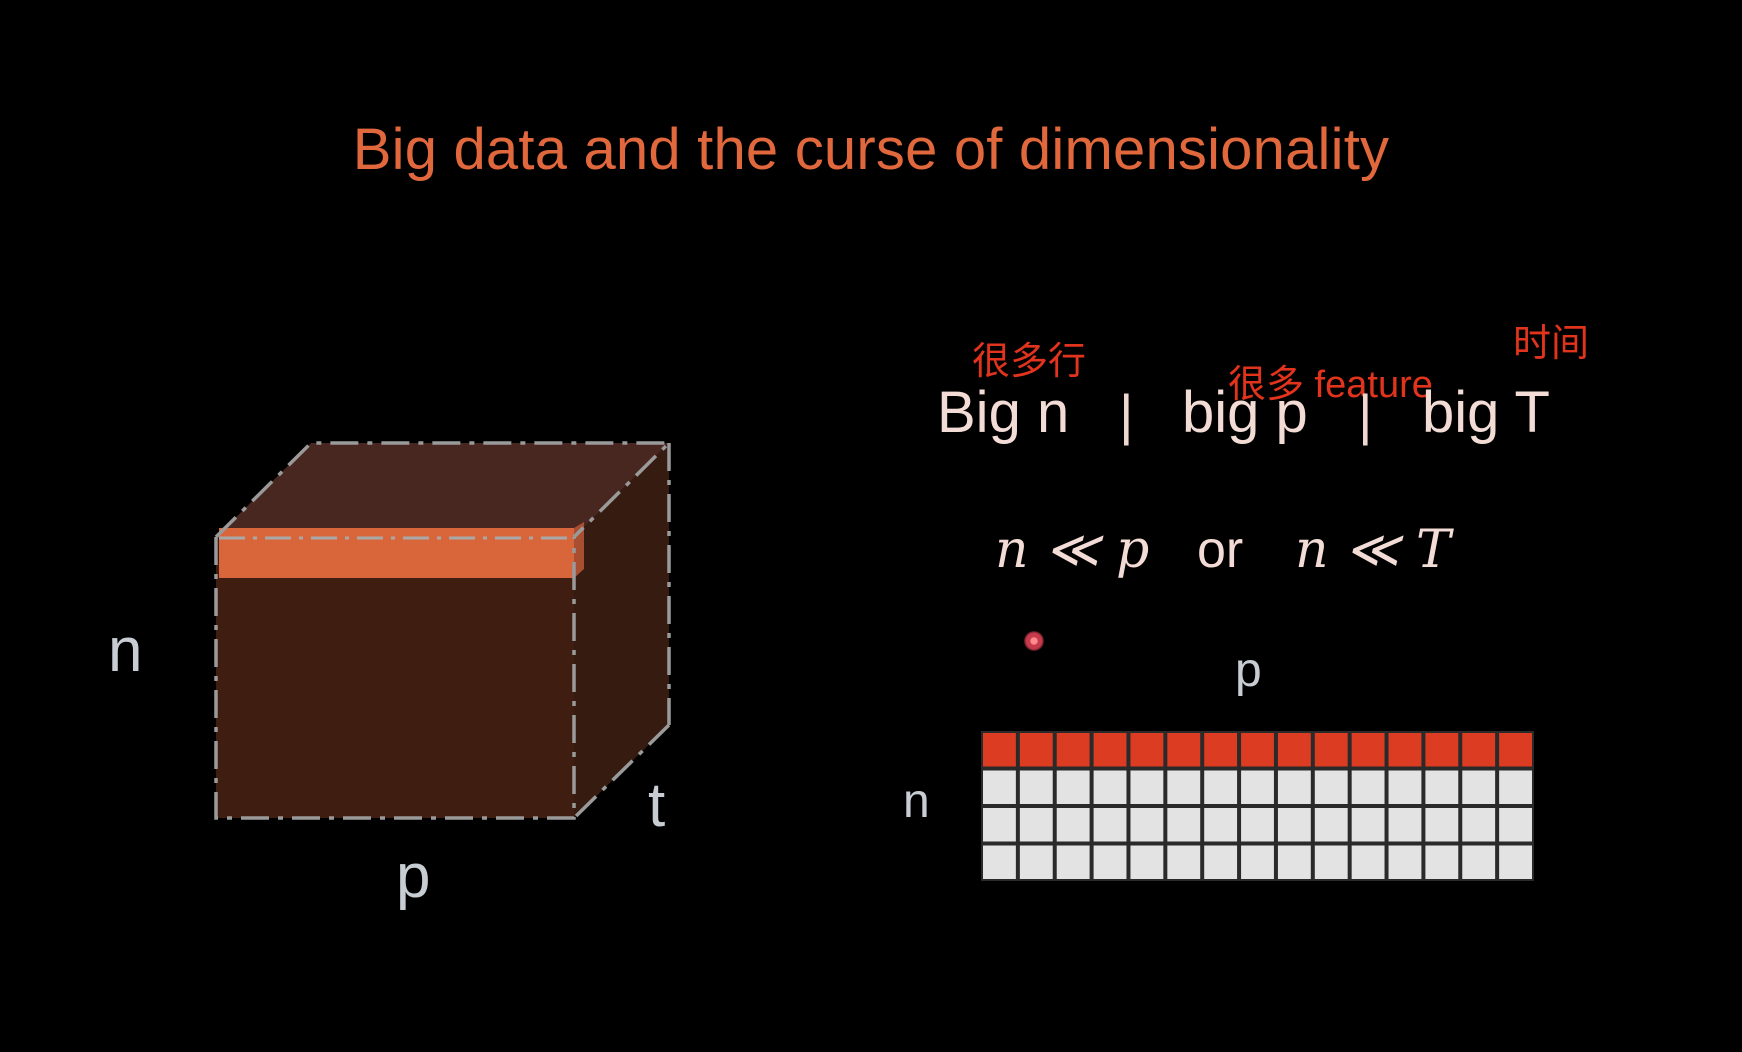 Image resolution: width=1742 pixels, height=1052 pixels. I want to click on cube-slice-row, so click(396, 553).